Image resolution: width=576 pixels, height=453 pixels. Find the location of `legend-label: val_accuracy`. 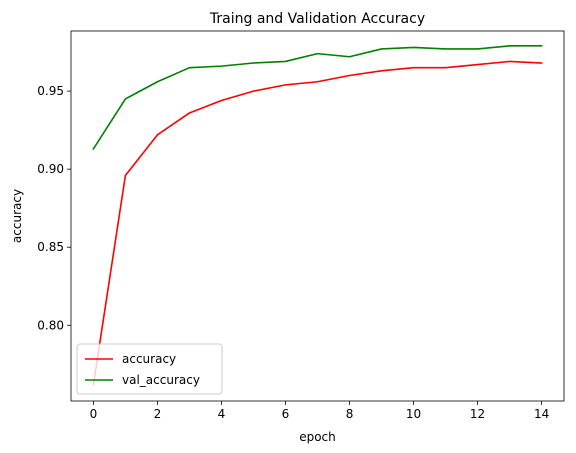

legend-label: val_accuracy is located at coordinates (161, 380).